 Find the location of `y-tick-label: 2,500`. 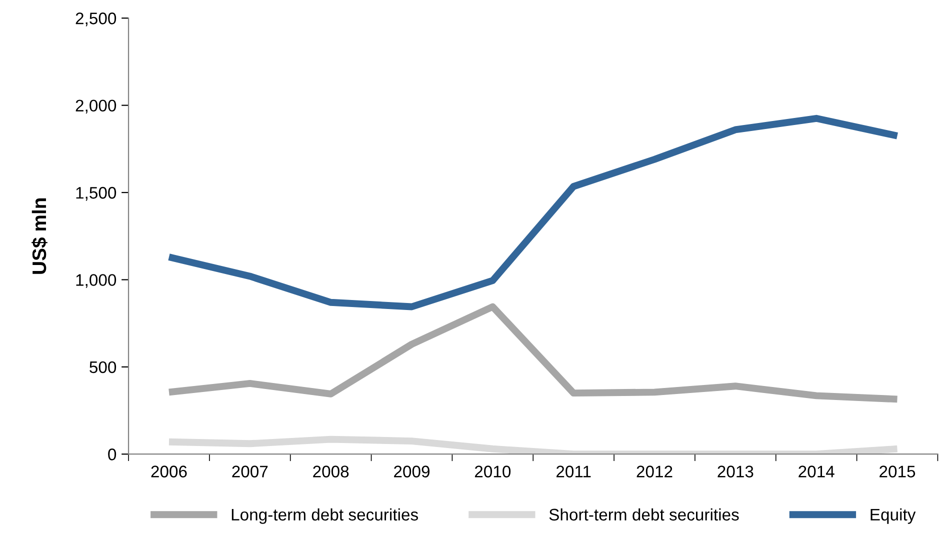

y-tick-label: 2,500 is located at coordinates (96, 19).